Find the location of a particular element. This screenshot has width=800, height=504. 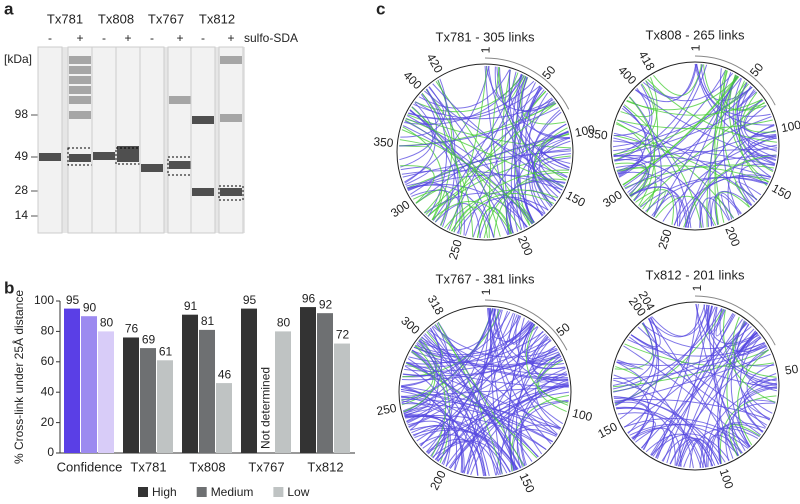

circle-tick-label: 350 is located at coordinates (383, 142).